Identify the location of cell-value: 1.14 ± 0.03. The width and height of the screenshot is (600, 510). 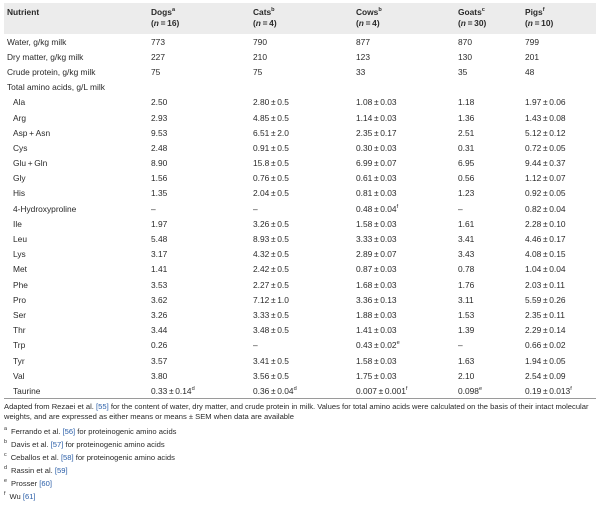
(376, 117).